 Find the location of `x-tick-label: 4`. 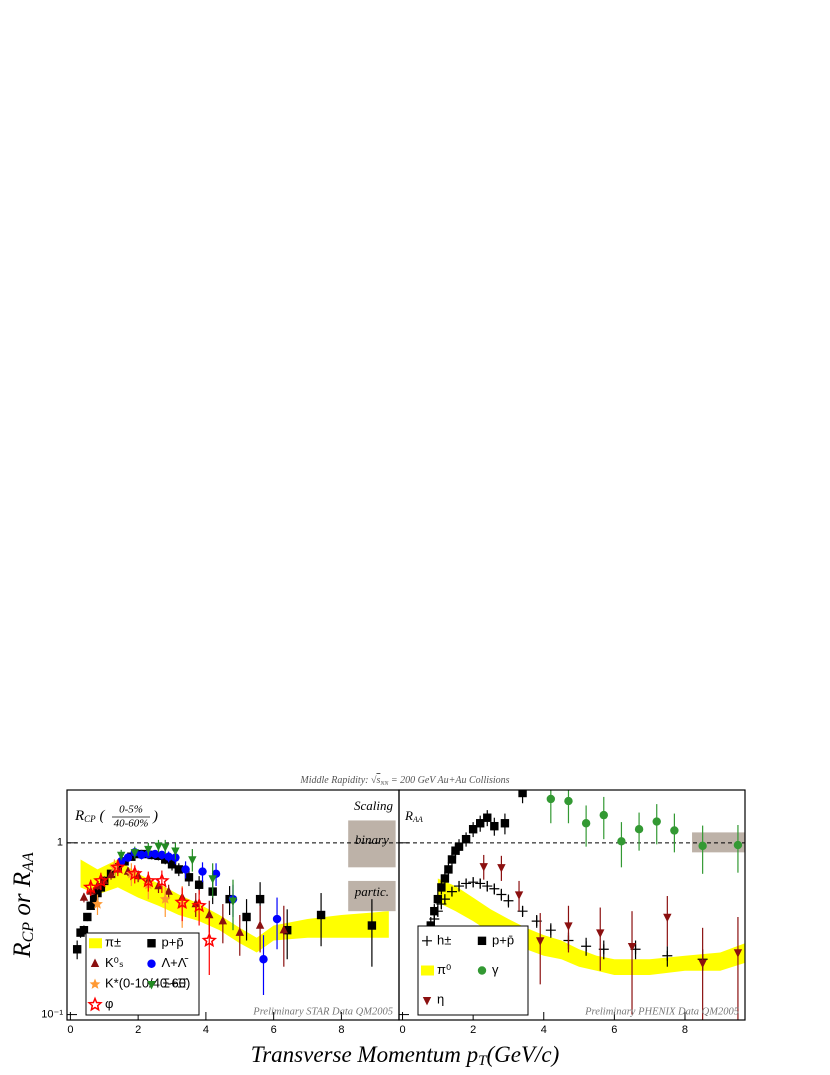

x-tick-label: 4 is located at coordinates (544, 1030).